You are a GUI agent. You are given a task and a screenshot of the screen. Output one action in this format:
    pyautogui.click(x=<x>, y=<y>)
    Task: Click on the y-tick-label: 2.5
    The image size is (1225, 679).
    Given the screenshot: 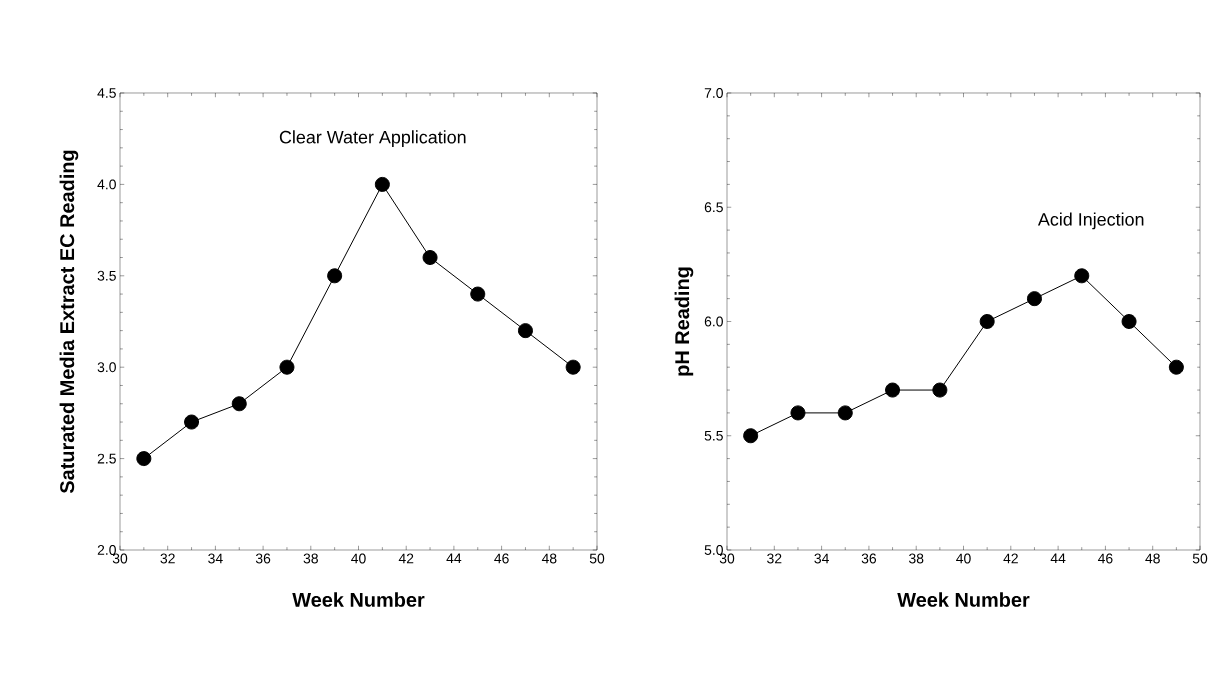 What is the action you would take?
    pyautogui.click(x=106, y=458)
    